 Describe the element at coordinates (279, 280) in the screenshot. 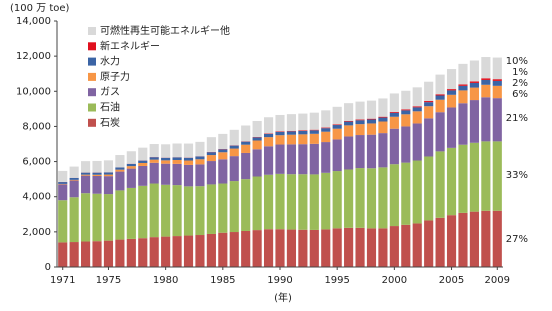

I see `x-tick-label: 1990` at that location.